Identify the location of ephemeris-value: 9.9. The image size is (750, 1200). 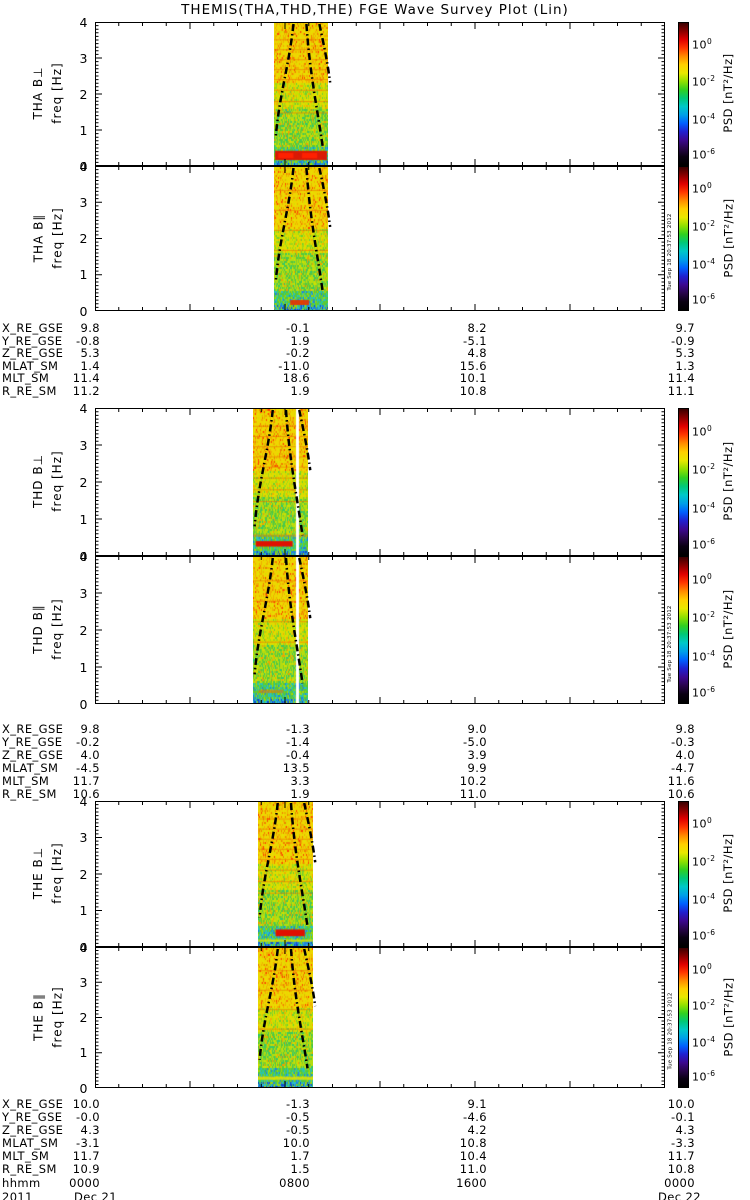
(477, 768).